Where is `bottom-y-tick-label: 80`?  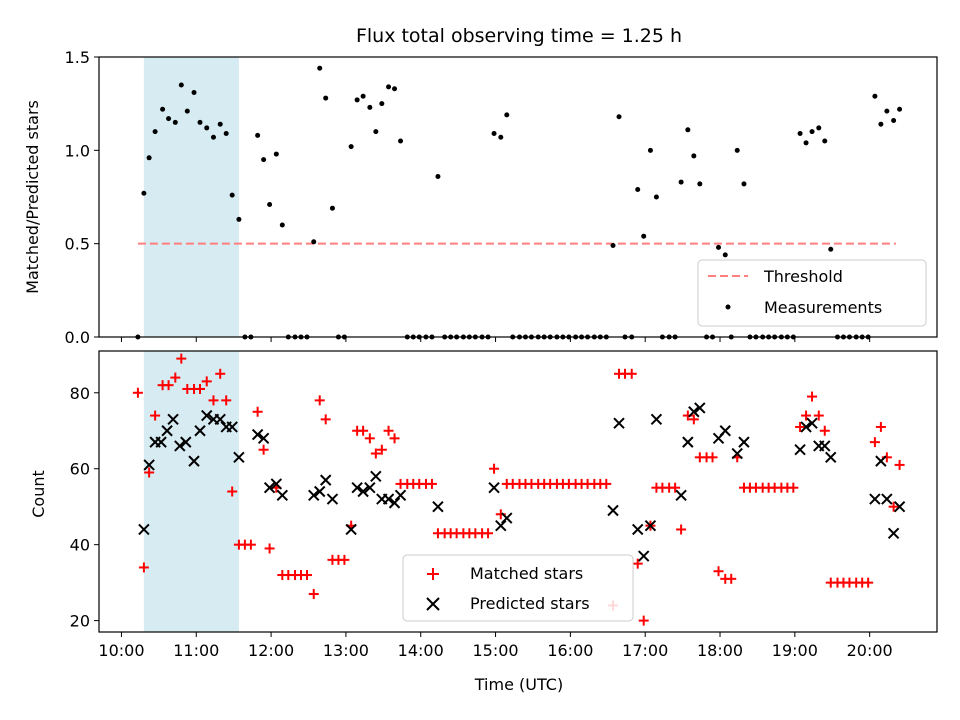
bottom-y-tick-label: 80 is located at coordinates (80, 393).